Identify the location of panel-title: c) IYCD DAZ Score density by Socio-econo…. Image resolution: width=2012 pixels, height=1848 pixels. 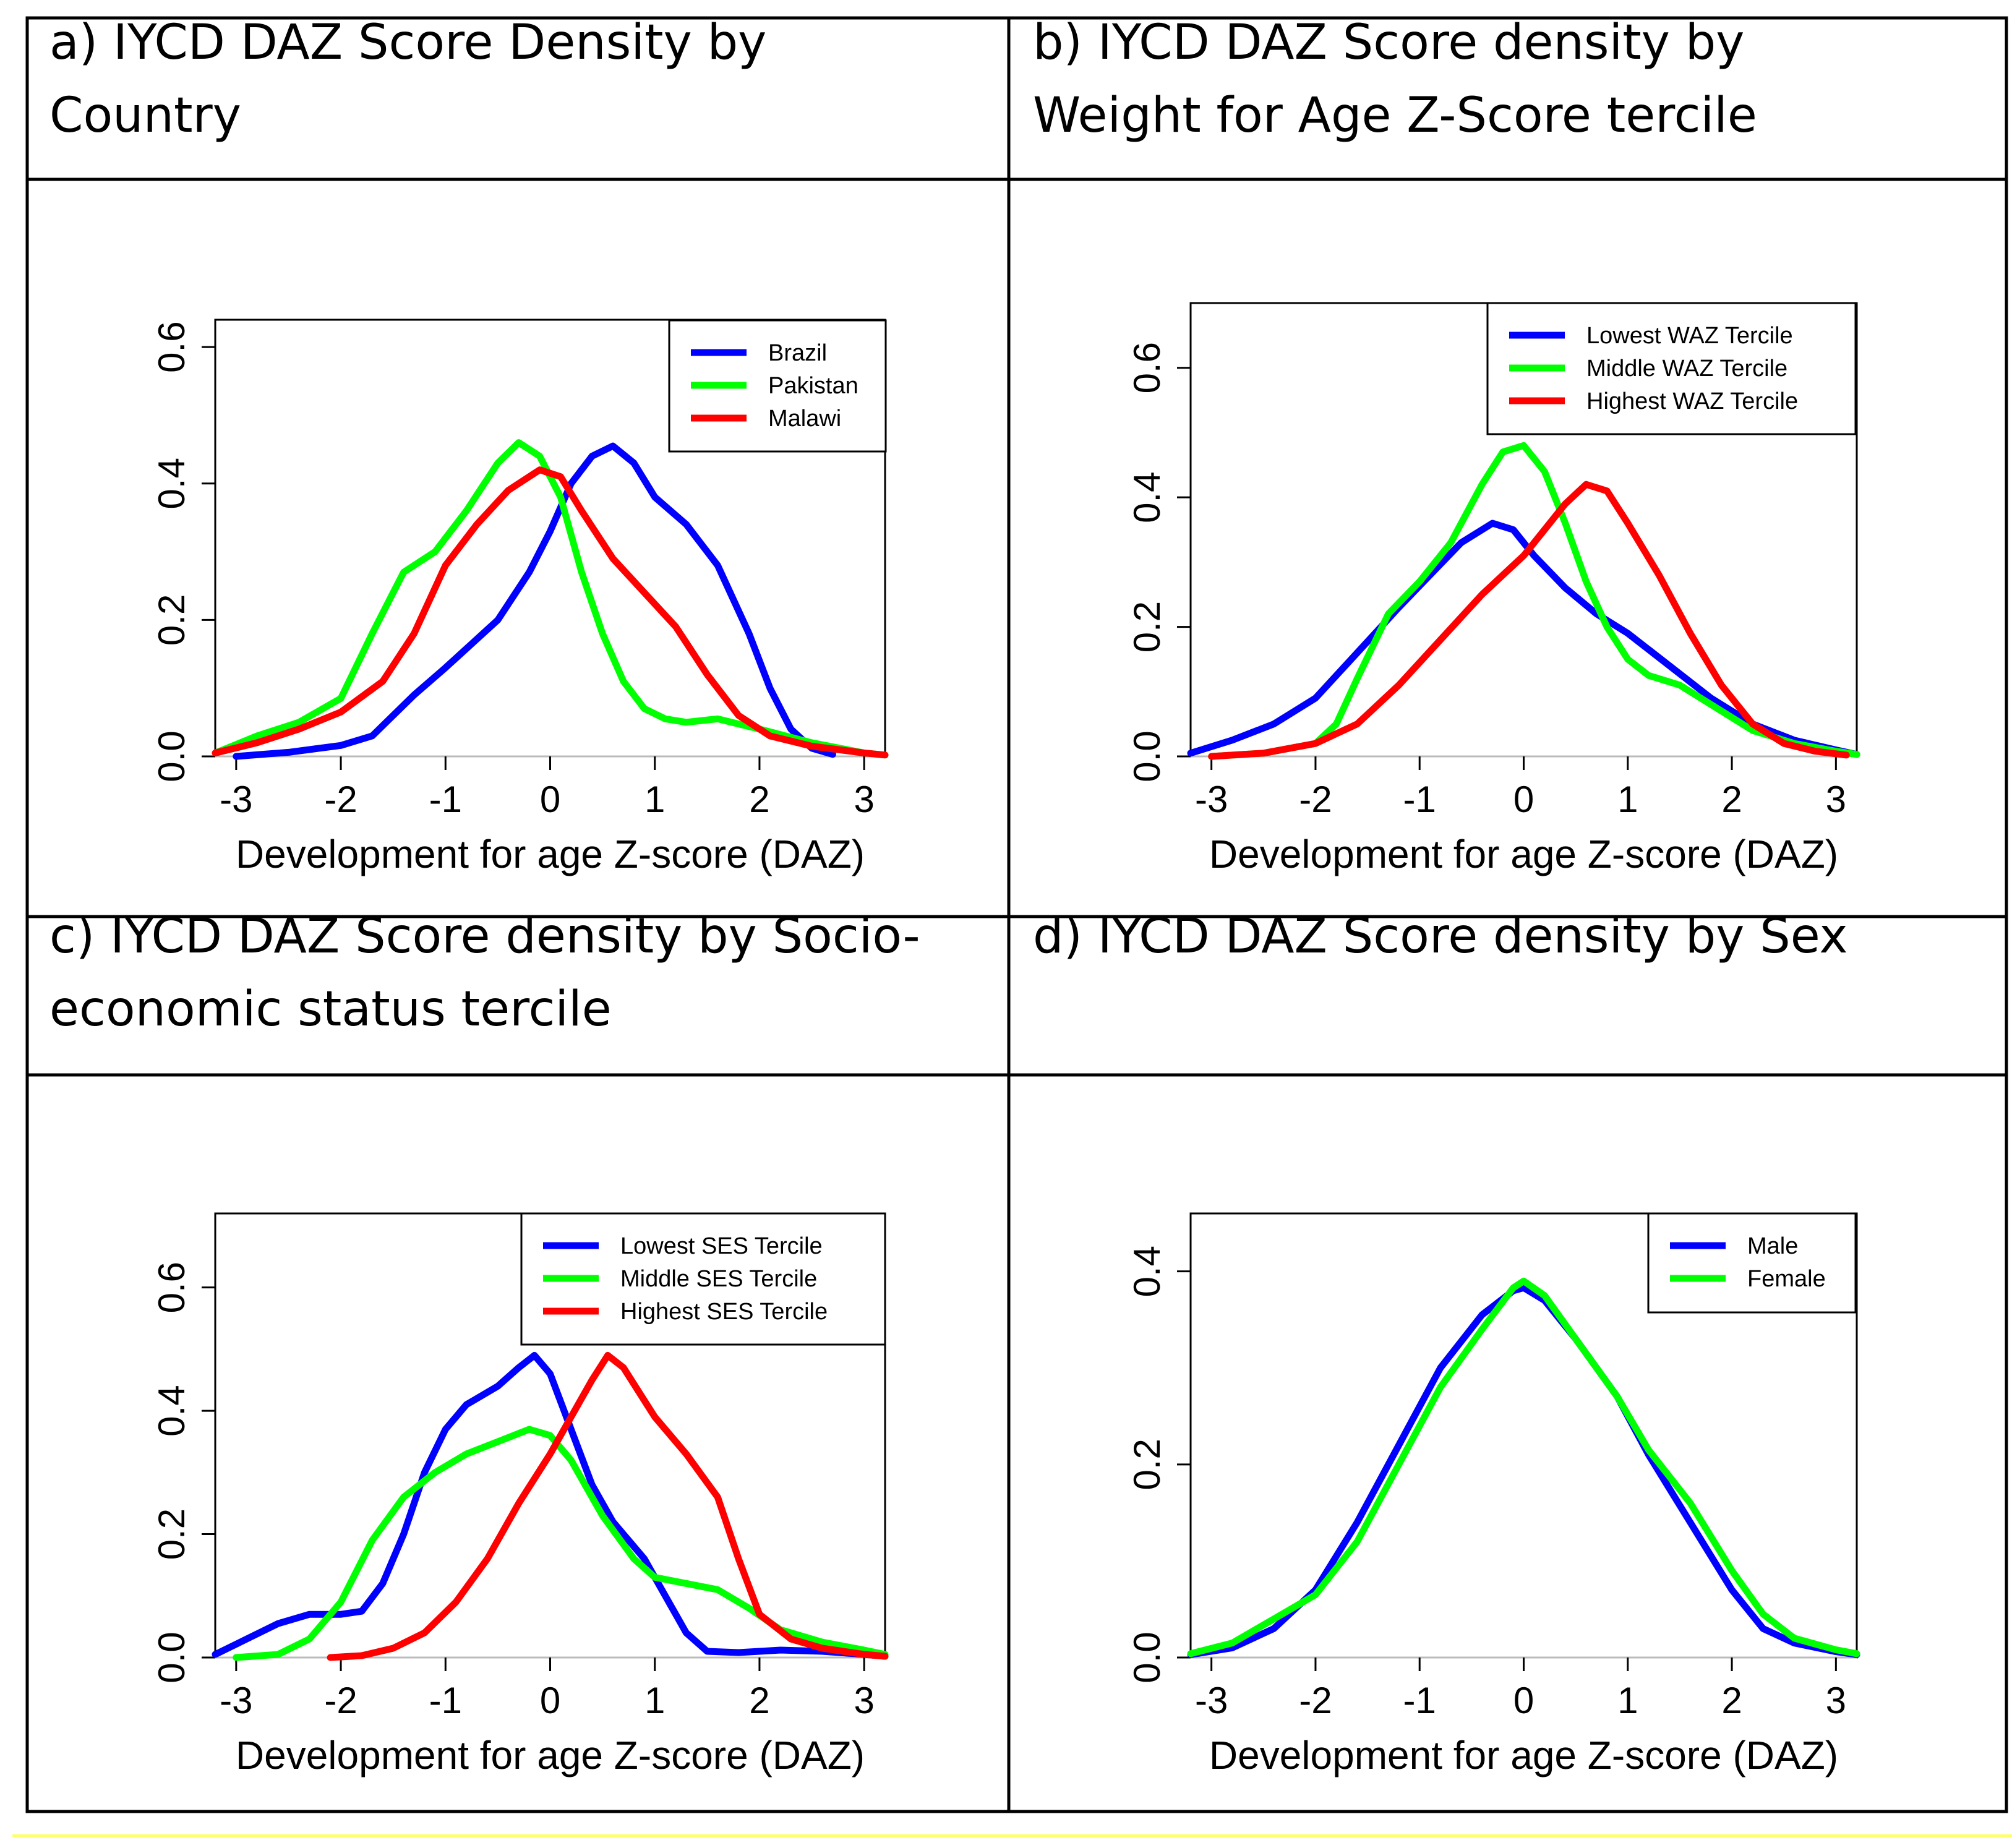
(484, 973).